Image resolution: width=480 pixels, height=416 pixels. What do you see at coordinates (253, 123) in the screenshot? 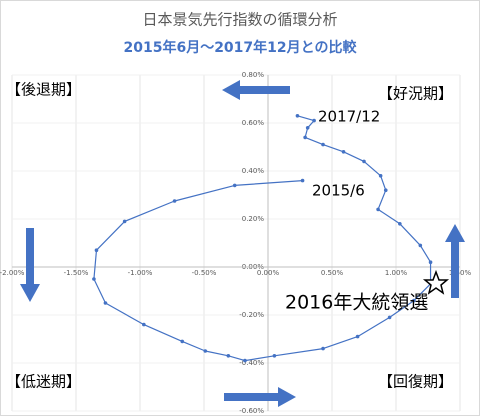
I see `y-tick-label: 0.60%` at bounding box center [253, 123].